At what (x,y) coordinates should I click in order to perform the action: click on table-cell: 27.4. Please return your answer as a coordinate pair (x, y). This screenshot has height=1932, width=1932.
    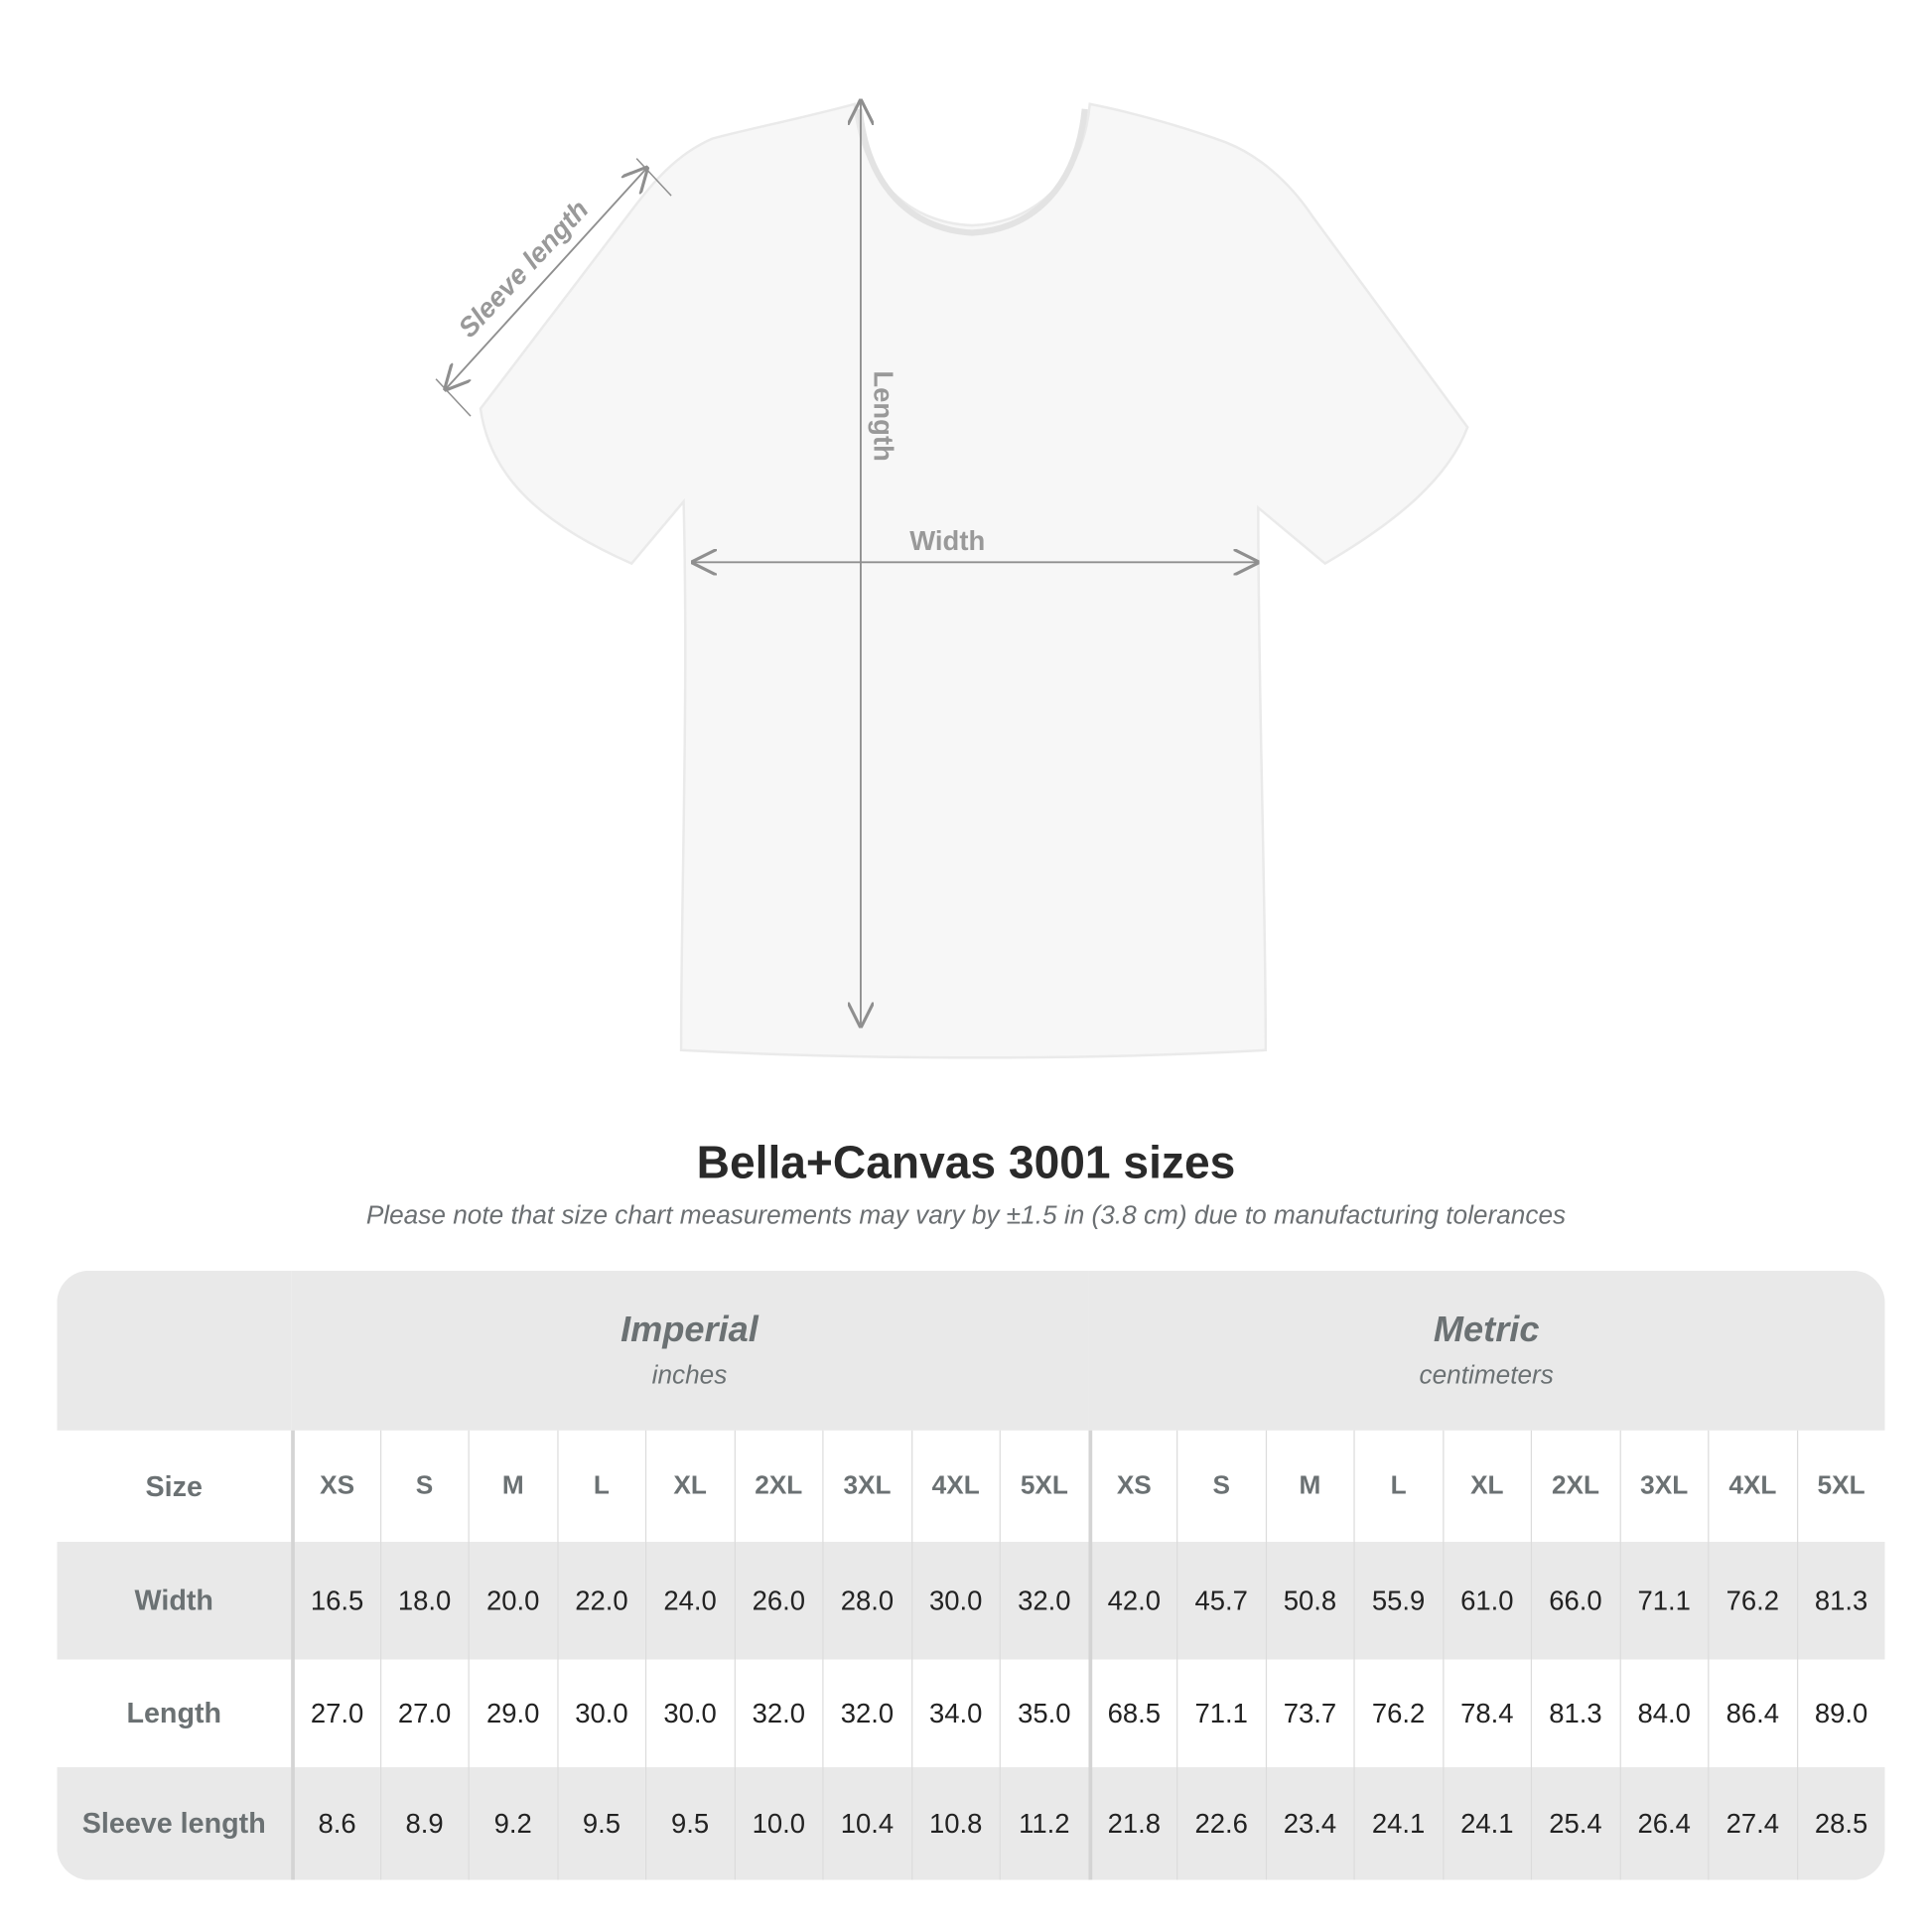
    Looking at the image, I should click on (1753, 1823).